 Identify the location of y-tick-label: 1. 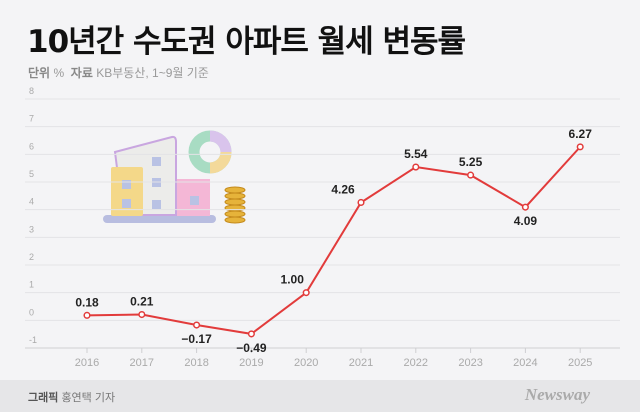
(31, 285).